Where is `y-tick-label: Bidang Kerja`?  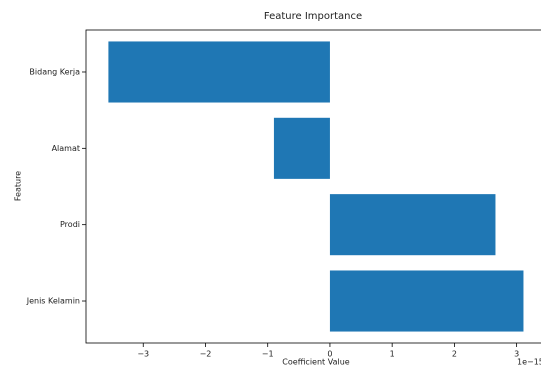
y-tick-label: Bidang Kerja is located at coordinates (54, 71).